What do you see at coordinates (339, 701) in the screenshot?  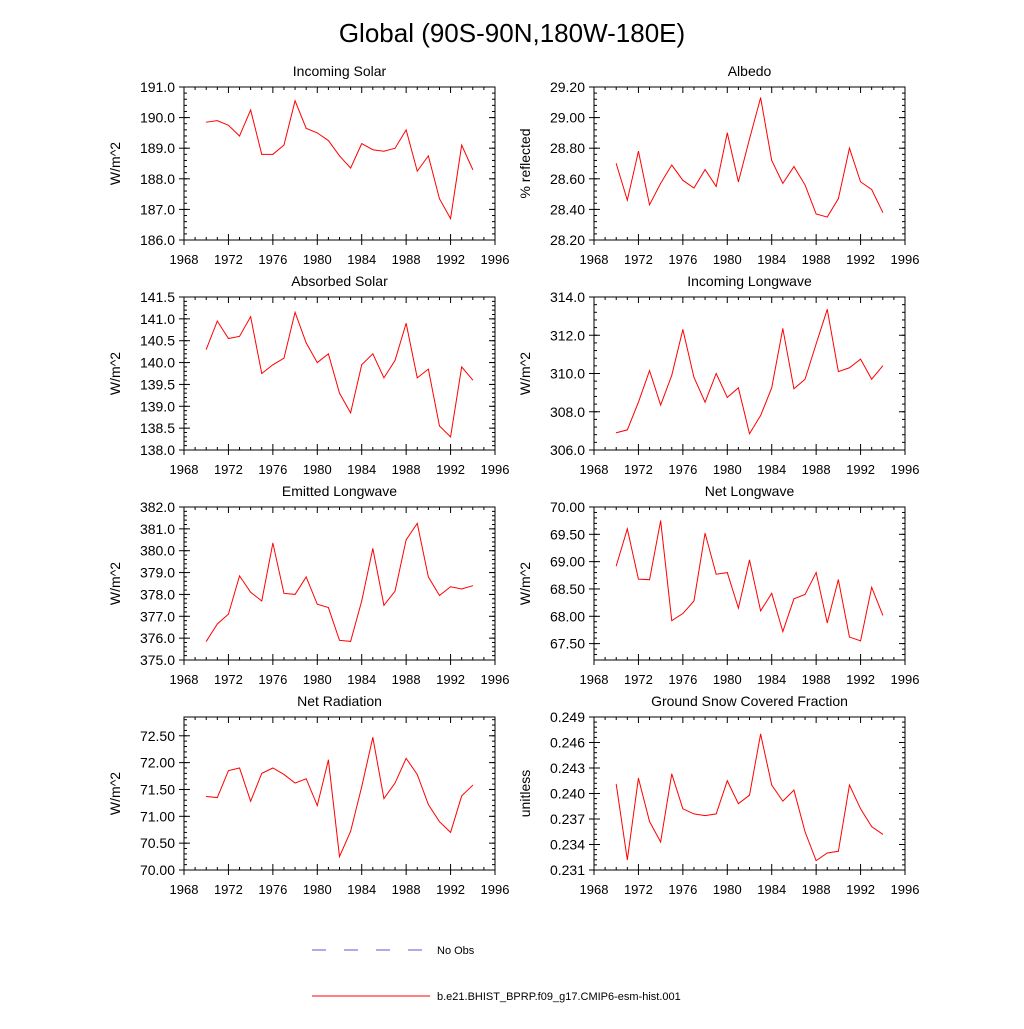 I see `panel-title: Net Radiation` at bounding box center [339, 701].